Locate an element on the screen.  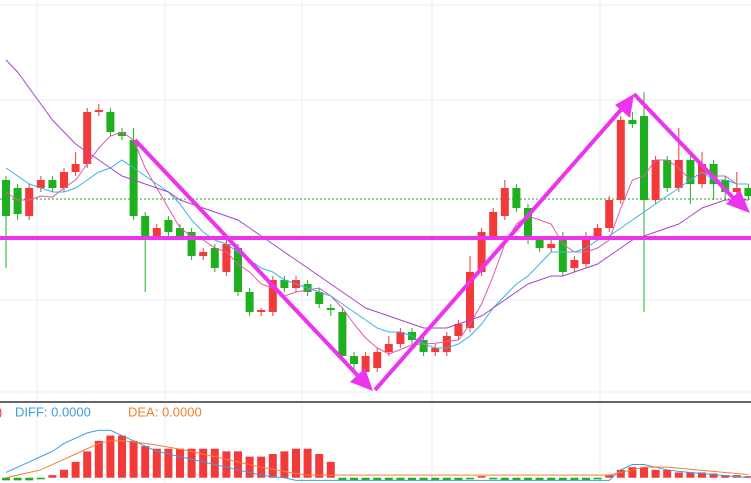
diff-label: DIFF: 0.0000 is located at coordinates (53, 411).